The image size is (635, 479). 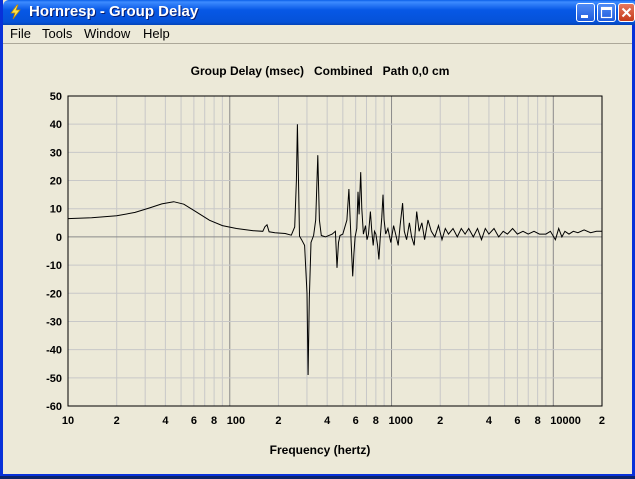 What do you see at coordinates (20, 33) in the screenshot?
I see `menu-file: File` at bounding box center [20, 33].